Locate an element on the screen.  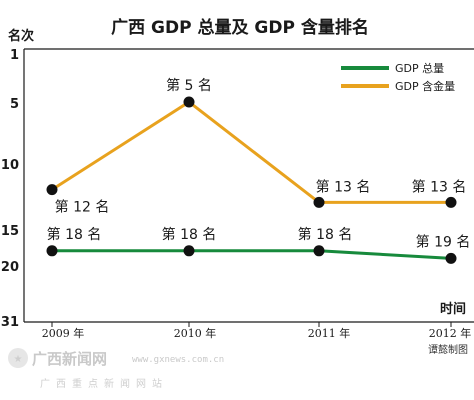
y-tick-label: 15 is located at coordinates (10, 231).